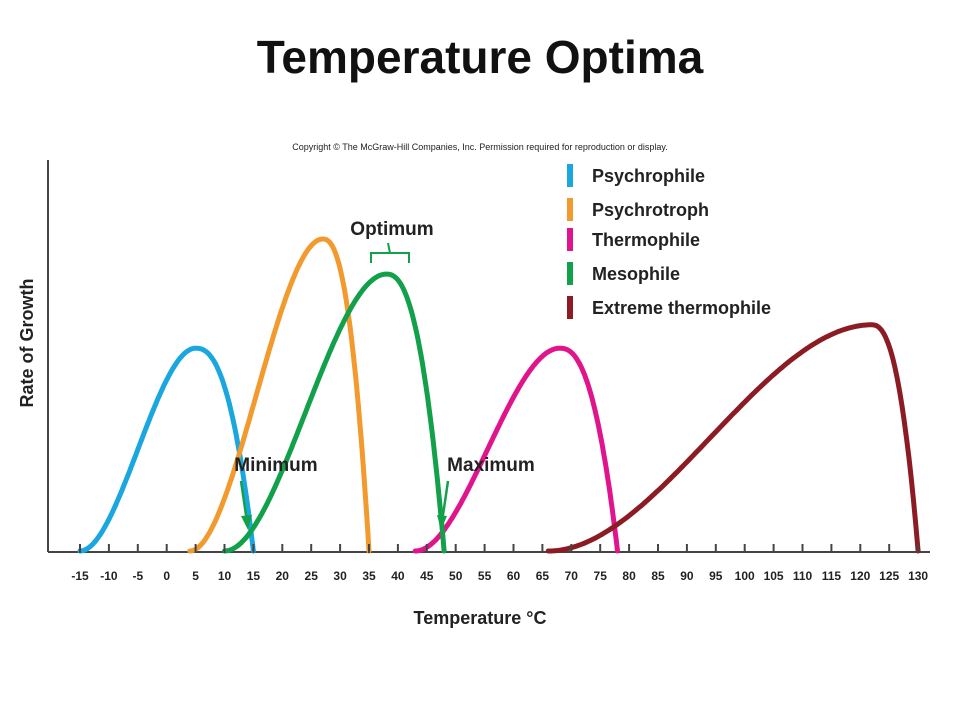  Describe the element at coordinates (195, 576) in the screenshot. I see `x-tick-label: 5` at that location.